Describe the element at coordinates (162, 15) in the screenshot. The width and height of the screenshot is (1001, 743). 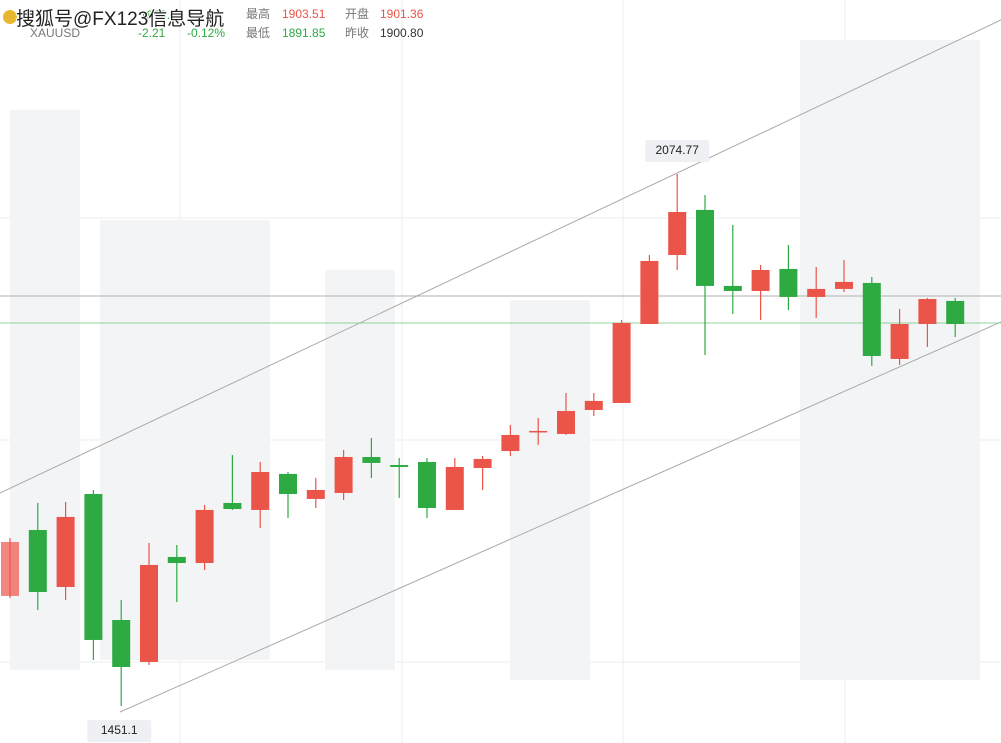
I see `price: 1898.59` at that location.